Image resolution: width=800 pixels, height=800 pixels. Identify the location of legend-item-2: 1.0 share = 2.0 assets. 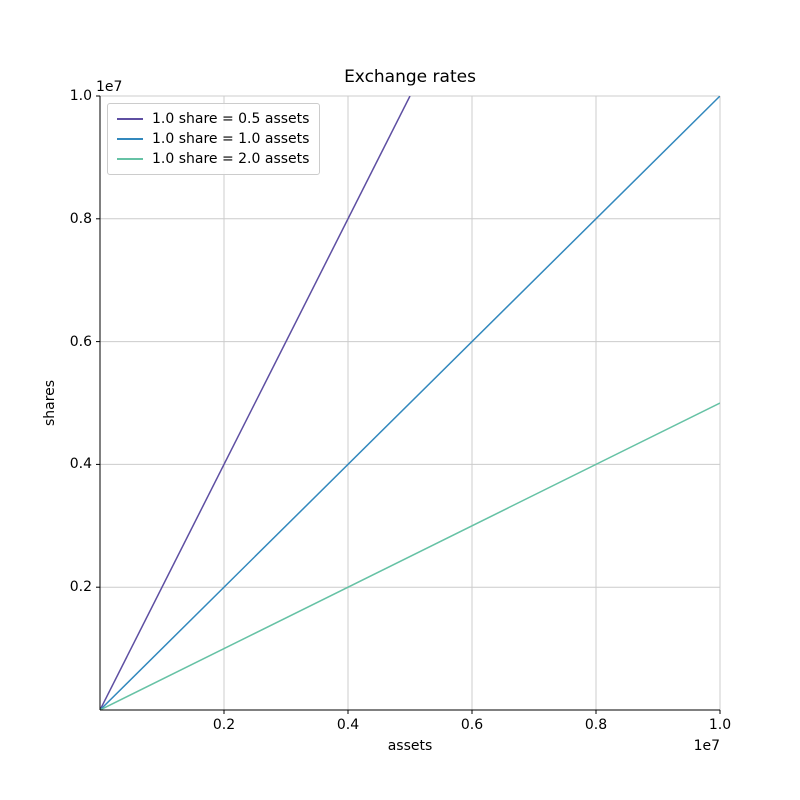
(213, 159).